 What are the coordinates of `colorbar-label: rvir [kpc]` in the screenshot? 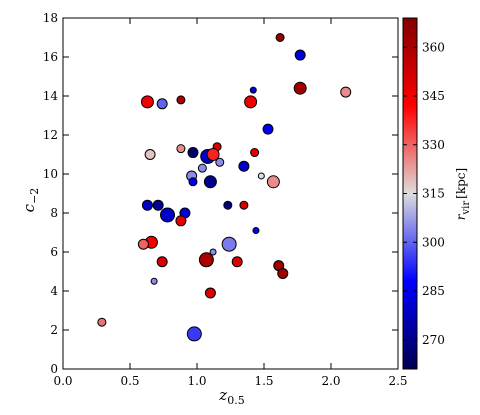 It's located at (463, 194).